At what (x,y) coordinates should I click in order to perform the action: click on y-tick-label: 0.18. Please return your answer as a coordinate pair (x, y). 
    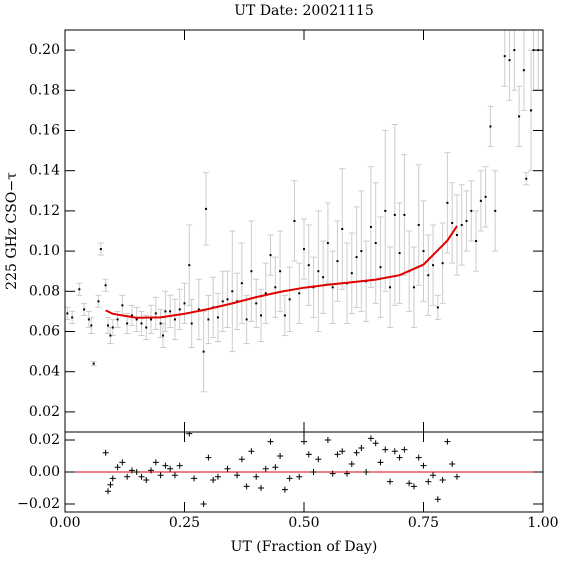
    Looking at the image, I should click on (44, 90).